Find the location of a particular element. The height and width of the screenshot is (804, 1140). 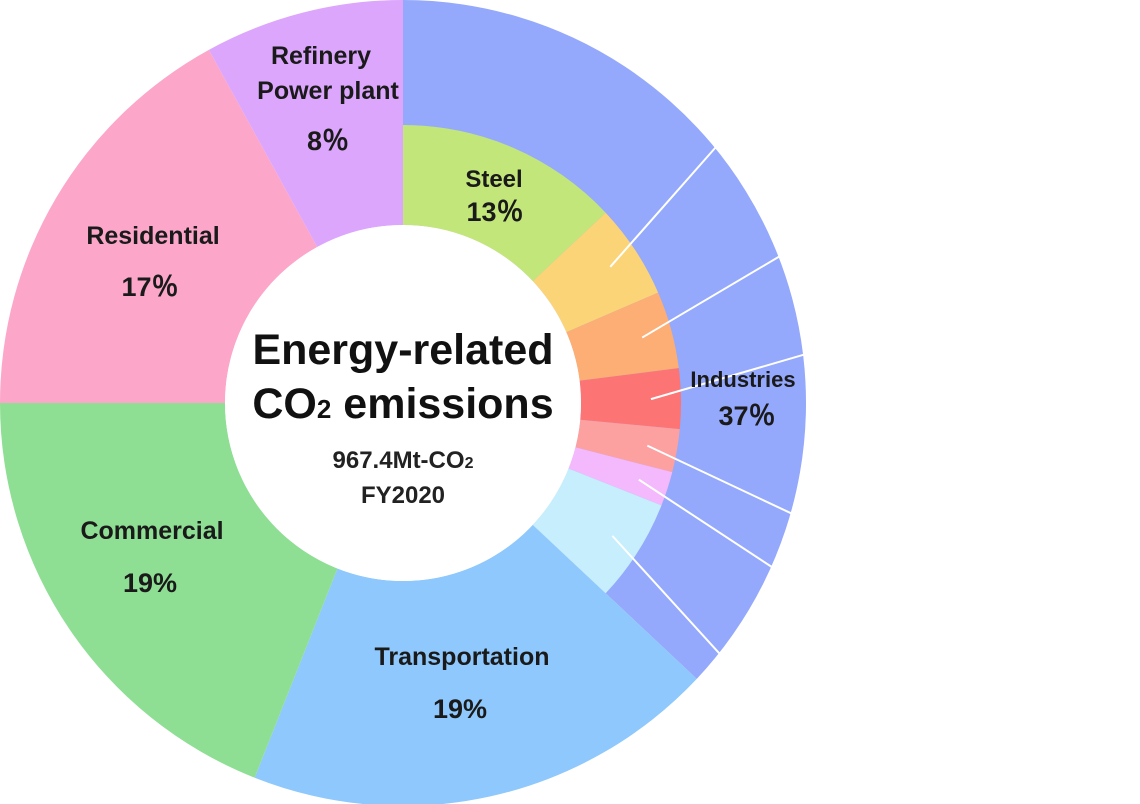

label-industries-percent: 37％ is located at coordinates (746, 416).